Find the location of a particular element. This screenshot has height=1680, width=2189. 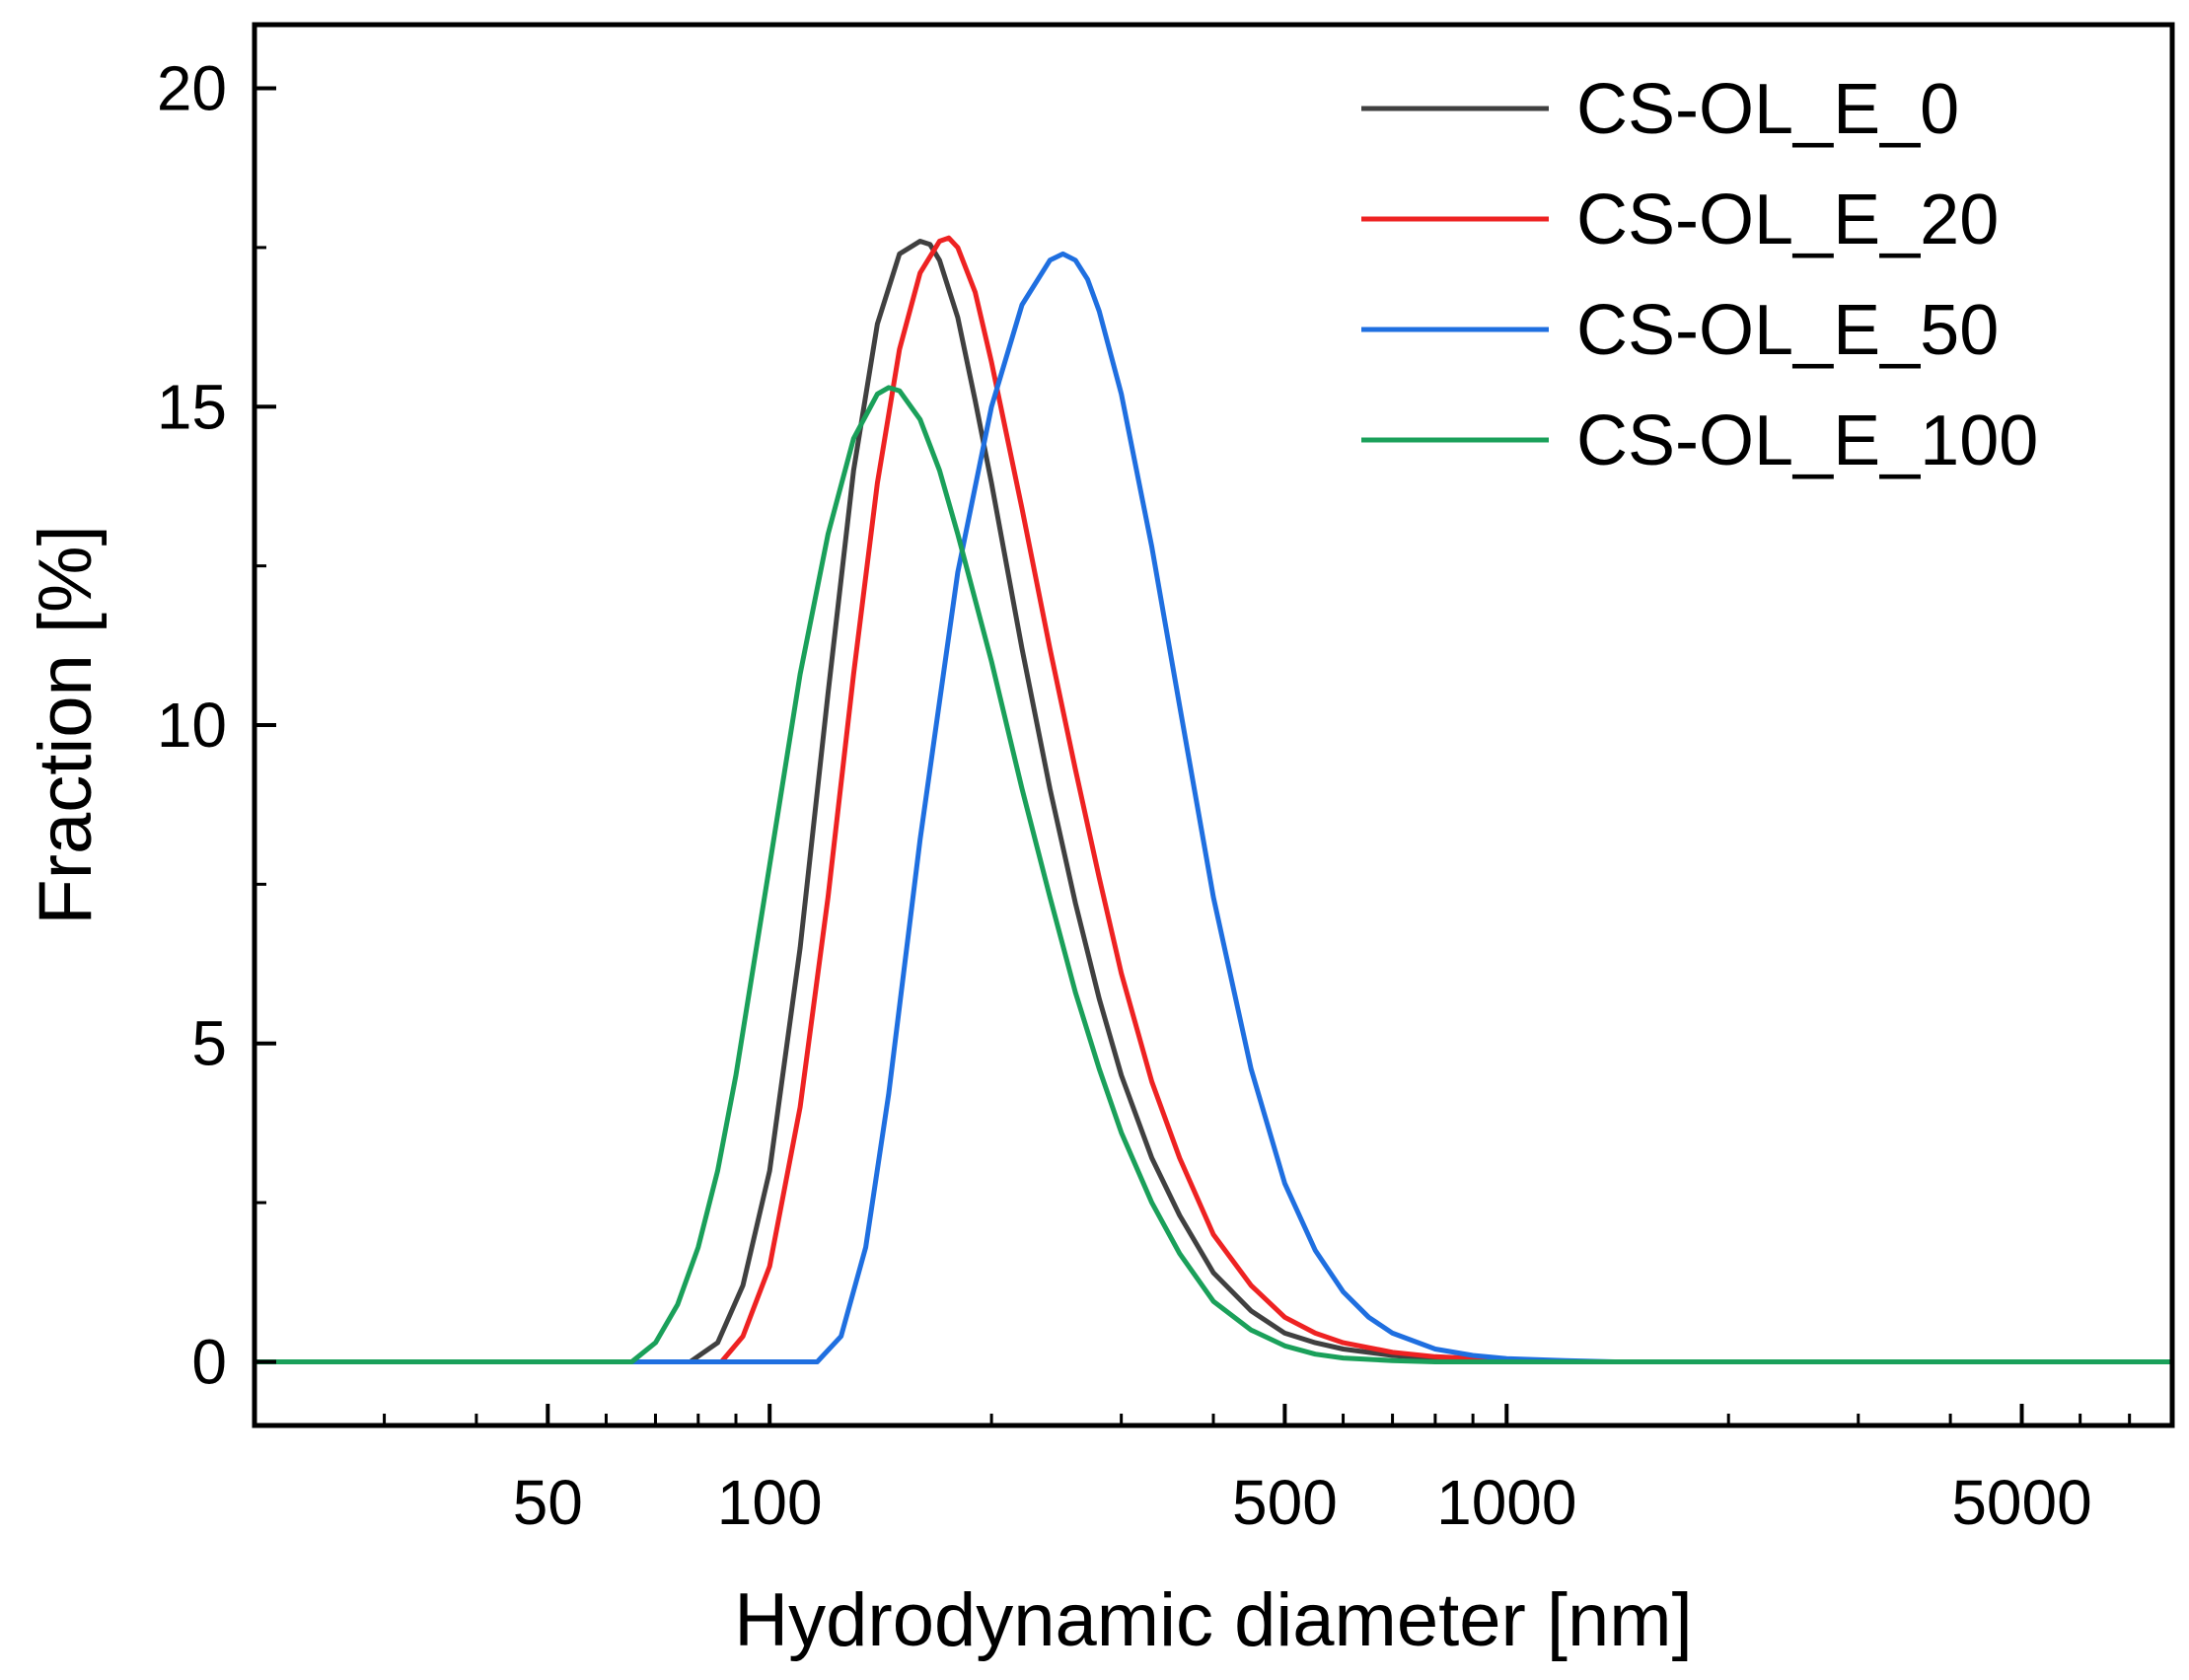

y-tick-label: 0 is located at coordinates (209, 1361).